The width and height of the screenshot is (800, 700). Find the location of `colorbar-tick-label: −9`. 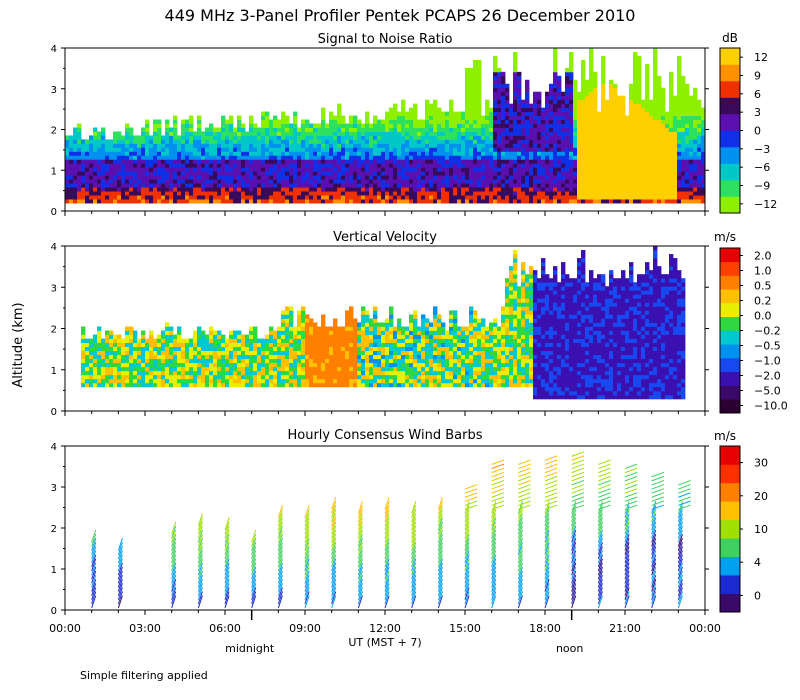

colorbar-tick-label: −9 is located at coordinates (762, 186).